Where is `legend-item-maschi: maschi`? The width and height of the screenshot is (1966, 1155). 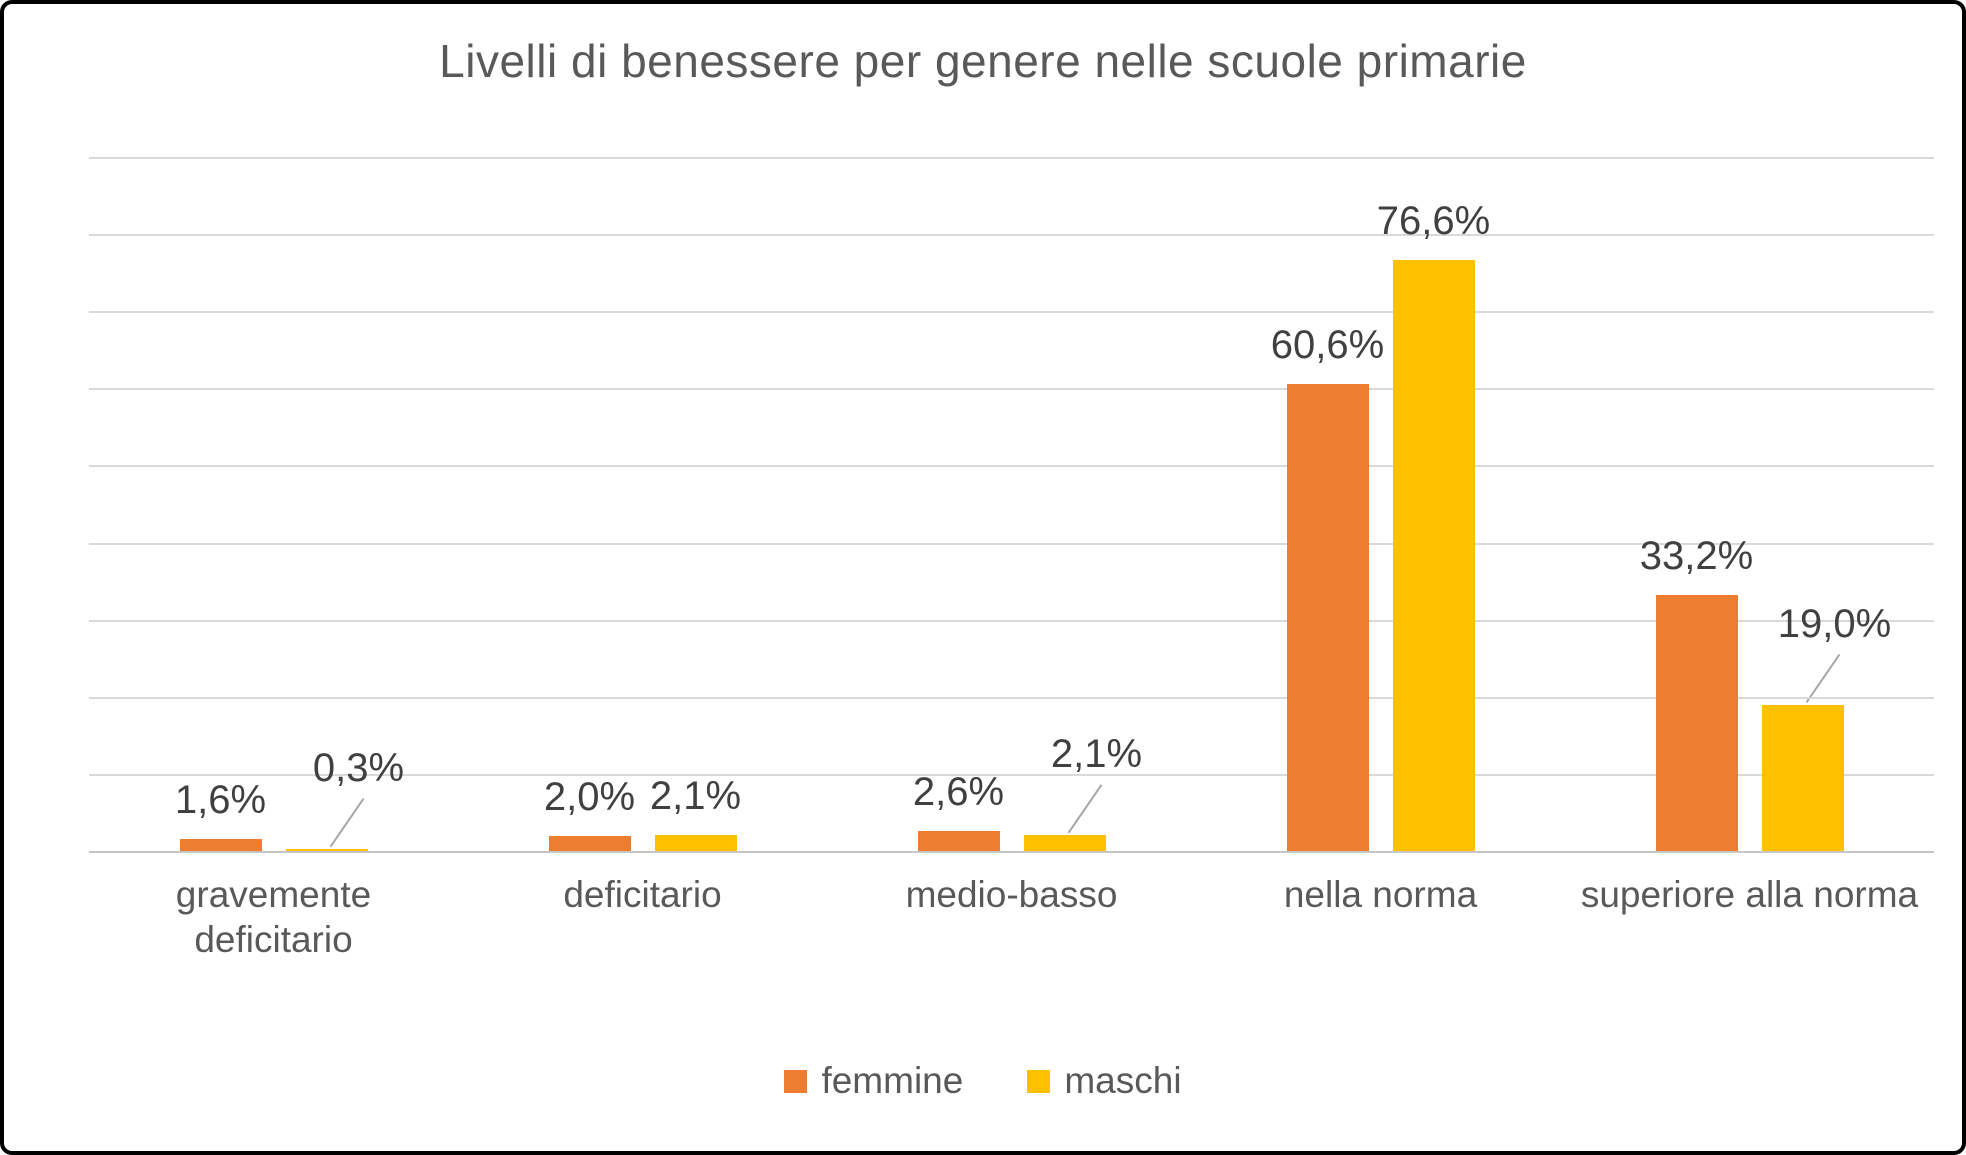
legend-item-maschi: maschi is located at coordinates (1104, 1081).